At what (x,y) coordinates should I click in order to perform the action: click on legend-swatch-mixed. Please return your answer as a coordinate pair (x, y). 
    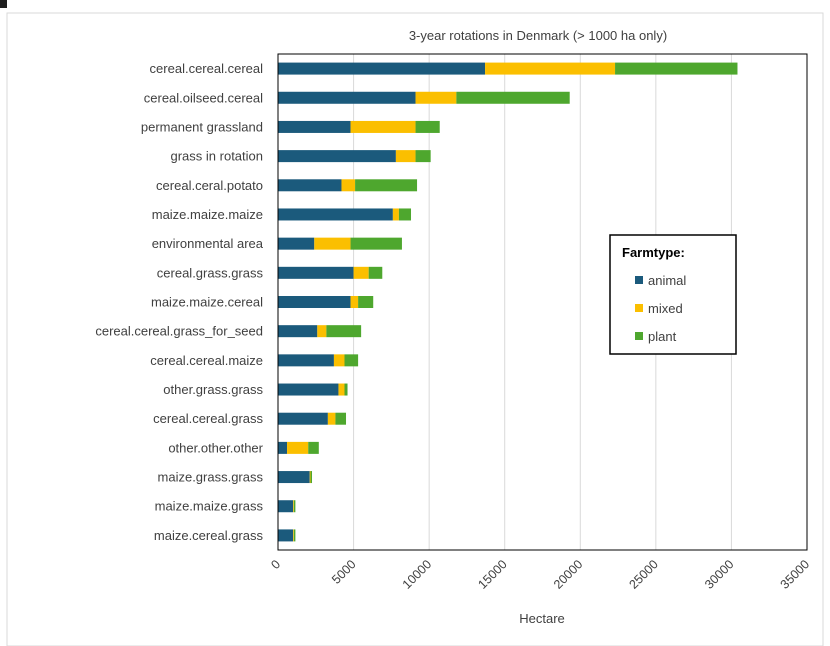
    Looking at the image, I should click on (639, 308).